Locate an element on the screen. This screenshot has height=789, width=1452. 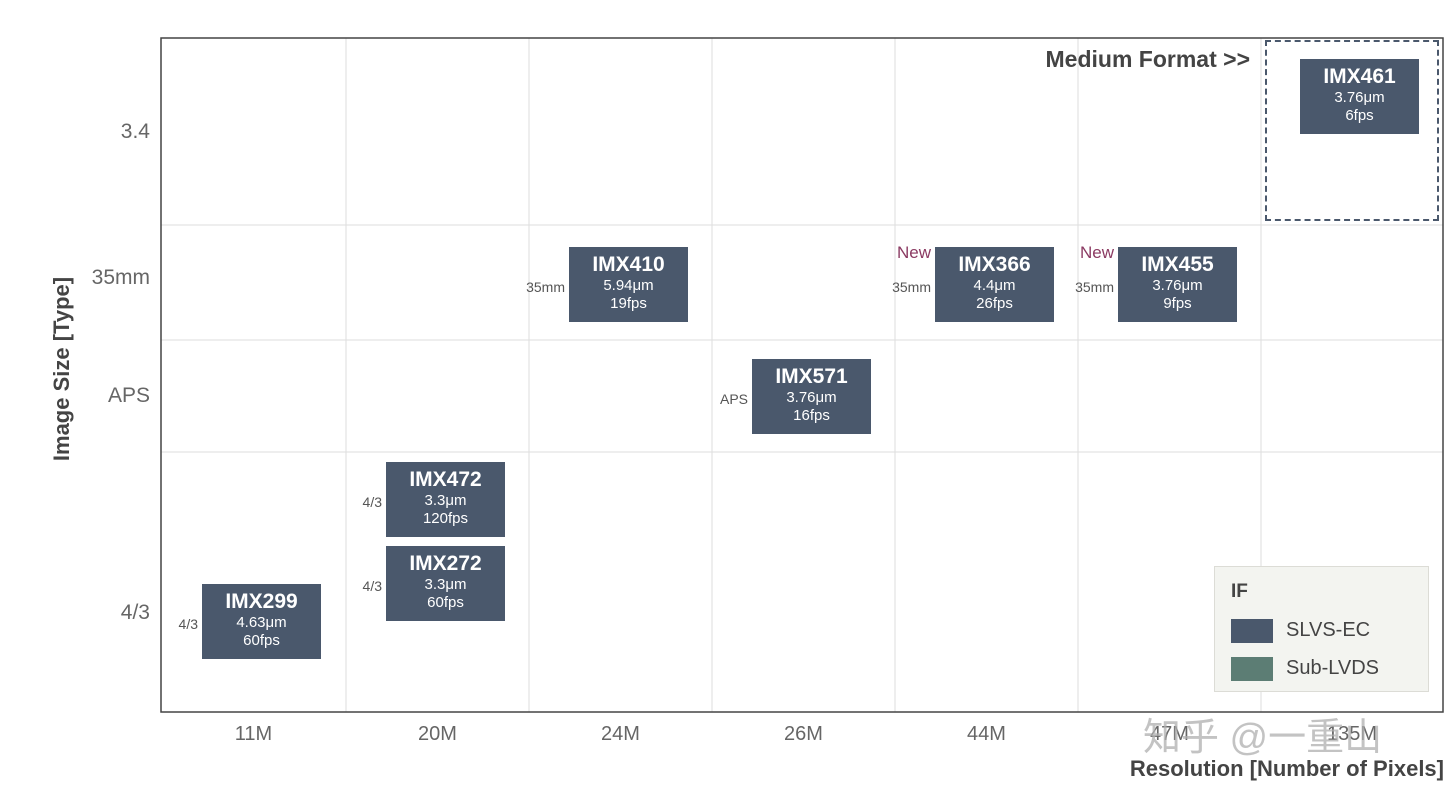
sensor-format-label: APS is located at coordinates (733, 399).